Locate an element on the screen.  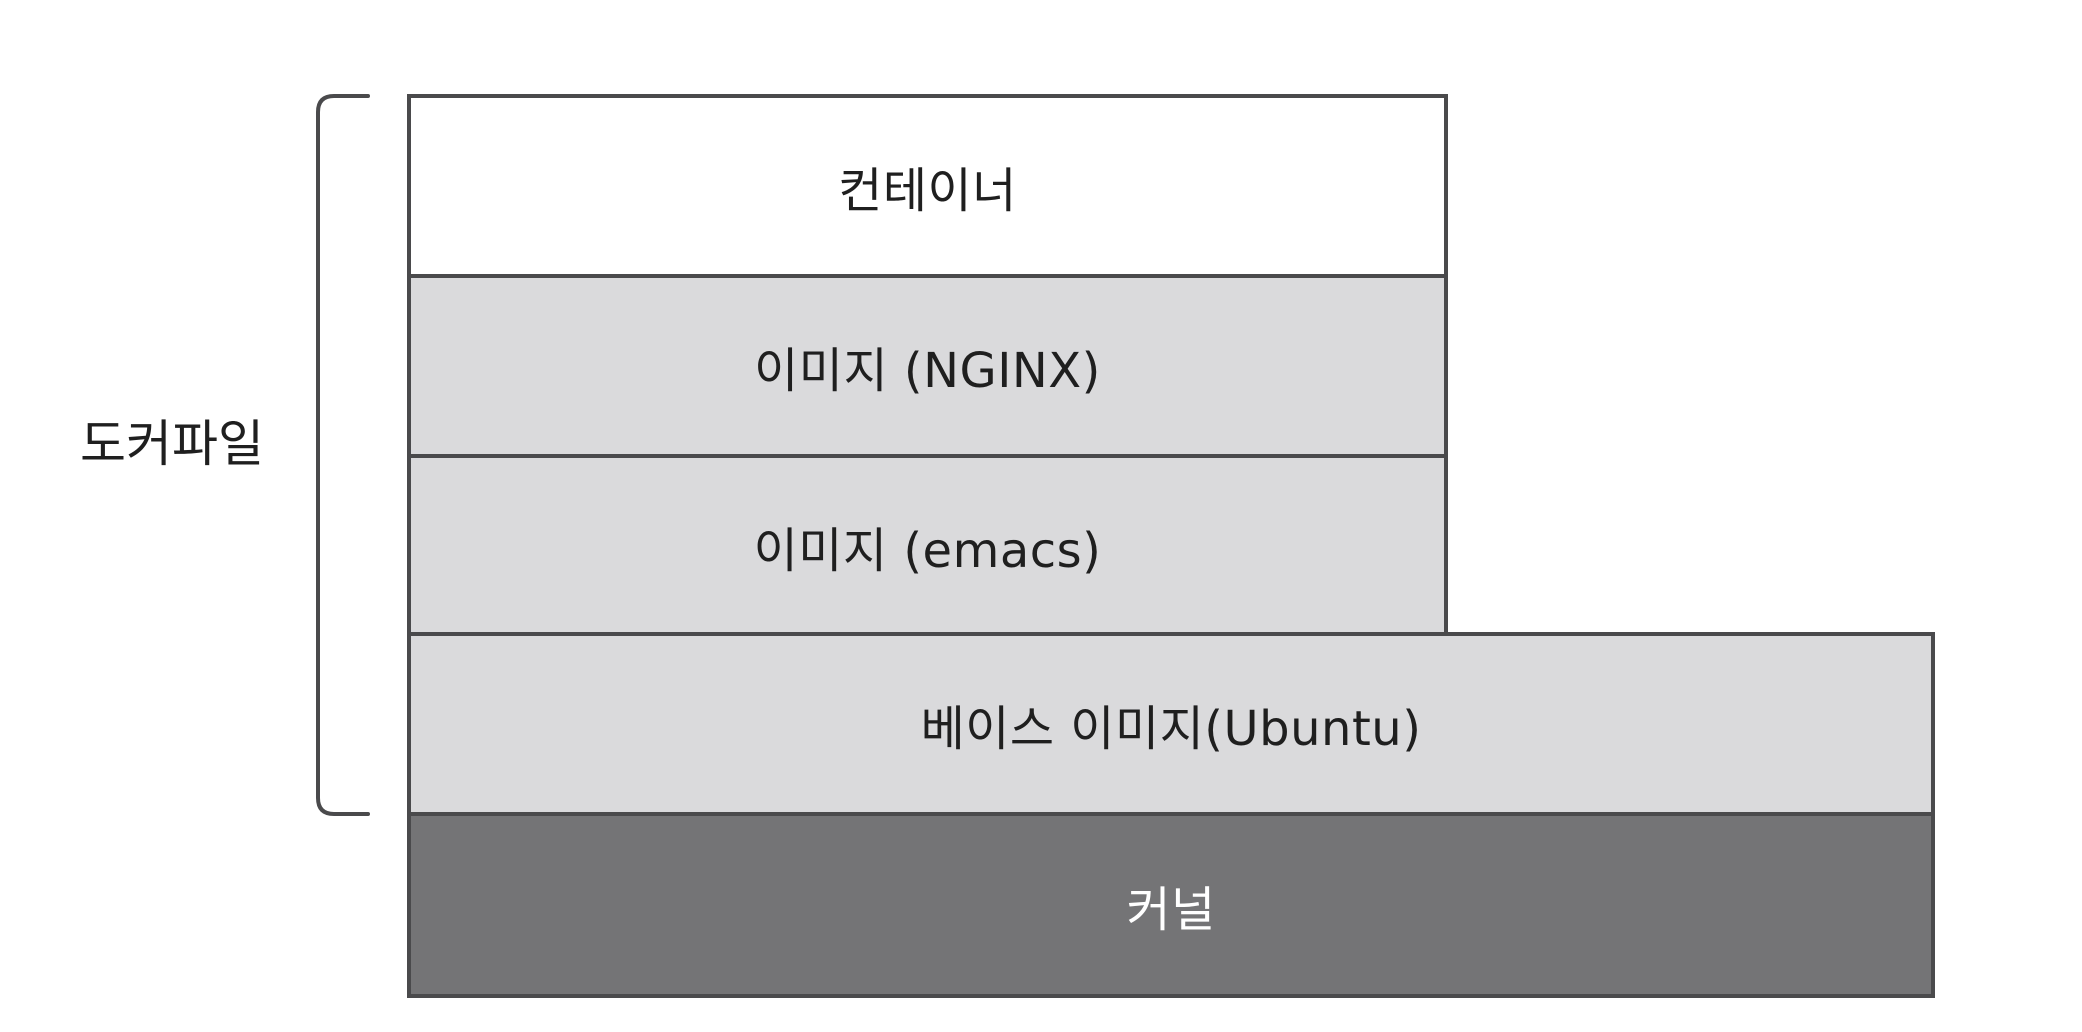
layer-image-emacs: 이미지 (emacs) is located at coordinates (927, 546).